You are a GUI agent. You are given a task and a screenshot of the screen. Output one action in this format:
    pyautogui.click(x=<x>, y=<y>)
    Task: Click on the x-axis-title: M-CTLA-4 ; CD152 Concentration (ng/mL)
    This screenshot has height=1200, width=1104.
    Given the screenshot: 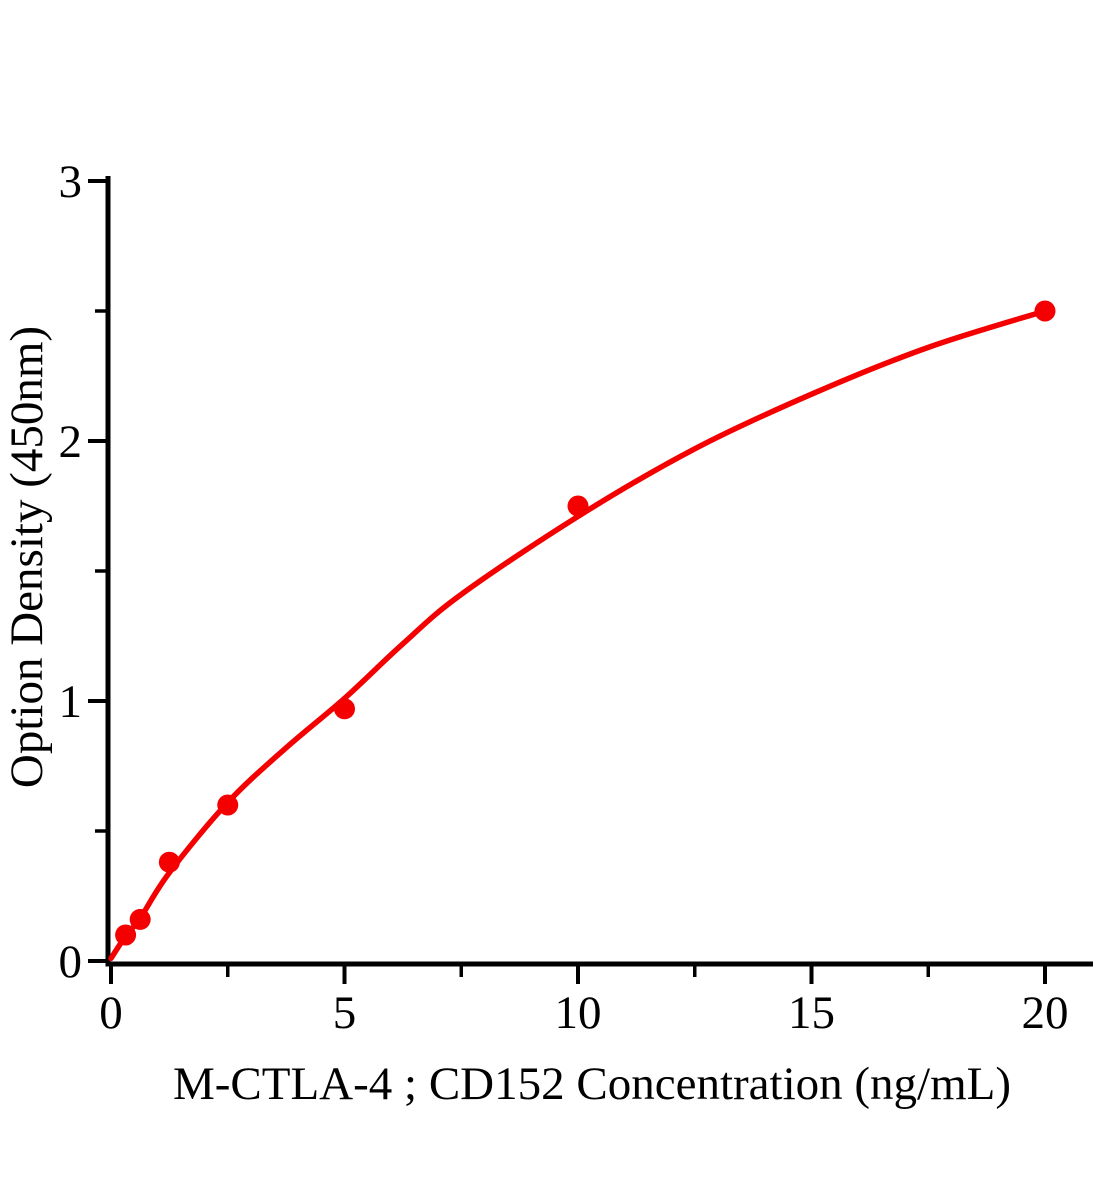 What is the action you would take?
    pyautogui.click(x=592, y=1084)
    